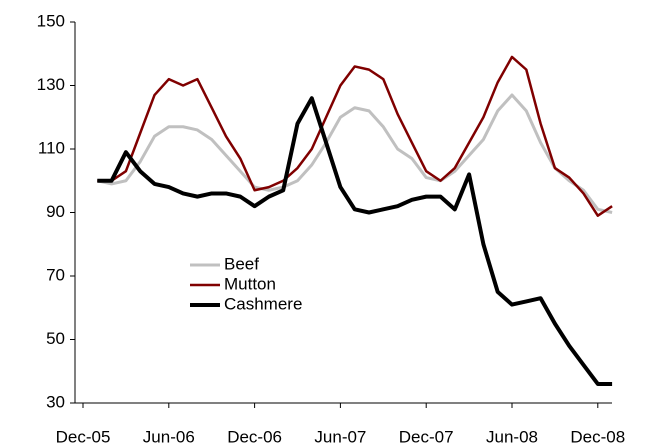 This screenshot has width=647, height=448. What do you see at coordinates (51, 147) in the screenshot?
I see `y-tick-label: 110` at bounding box center [51, 147].